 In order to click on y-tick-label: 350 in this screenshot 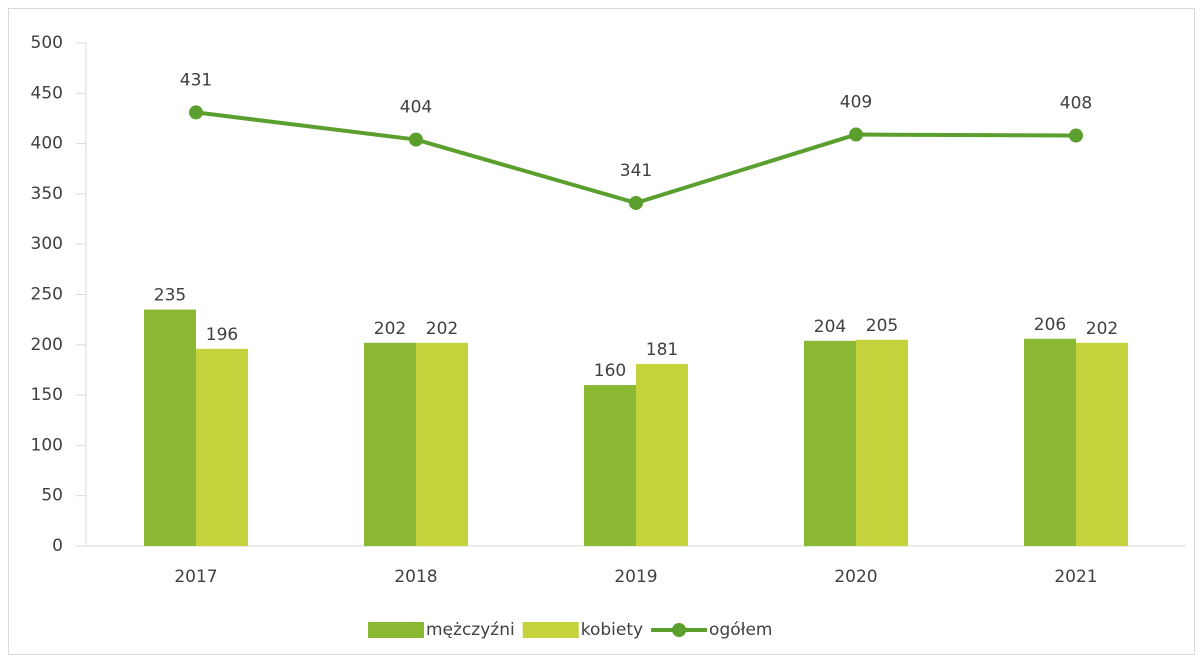, I will do `click(47, 194)`.